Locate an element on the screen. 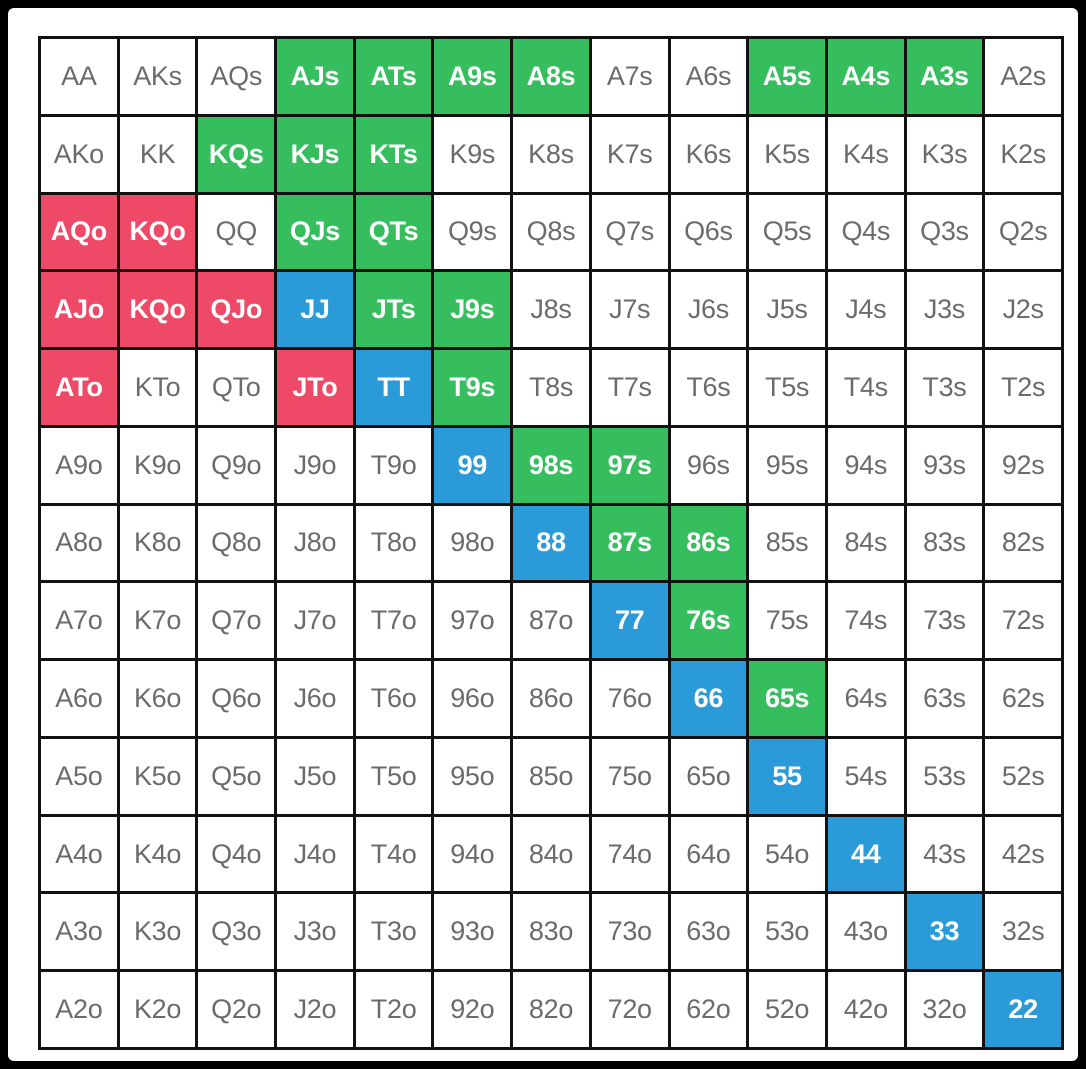  hand-cell-k8s: K8s is located at coordinates (551, 154).